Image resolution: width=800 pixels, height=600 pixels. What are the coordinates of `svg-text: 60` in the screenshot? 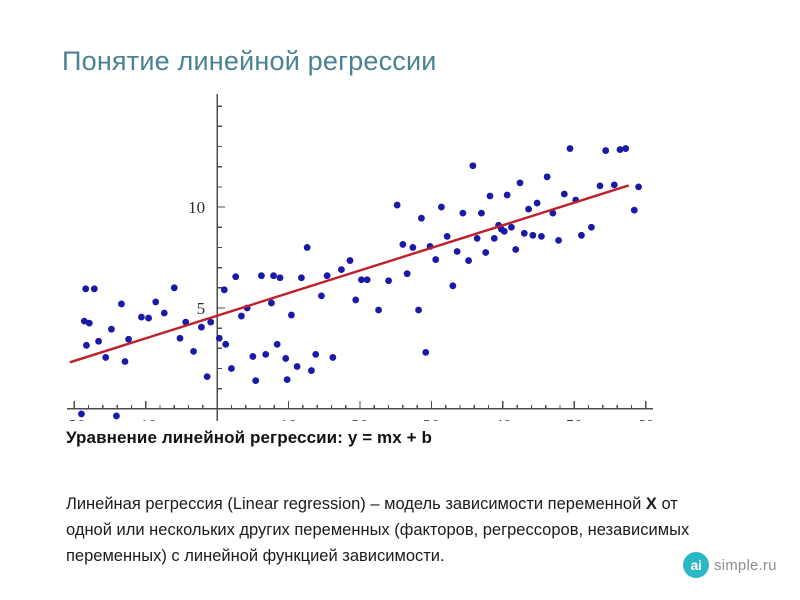 It's located at (645, 418).